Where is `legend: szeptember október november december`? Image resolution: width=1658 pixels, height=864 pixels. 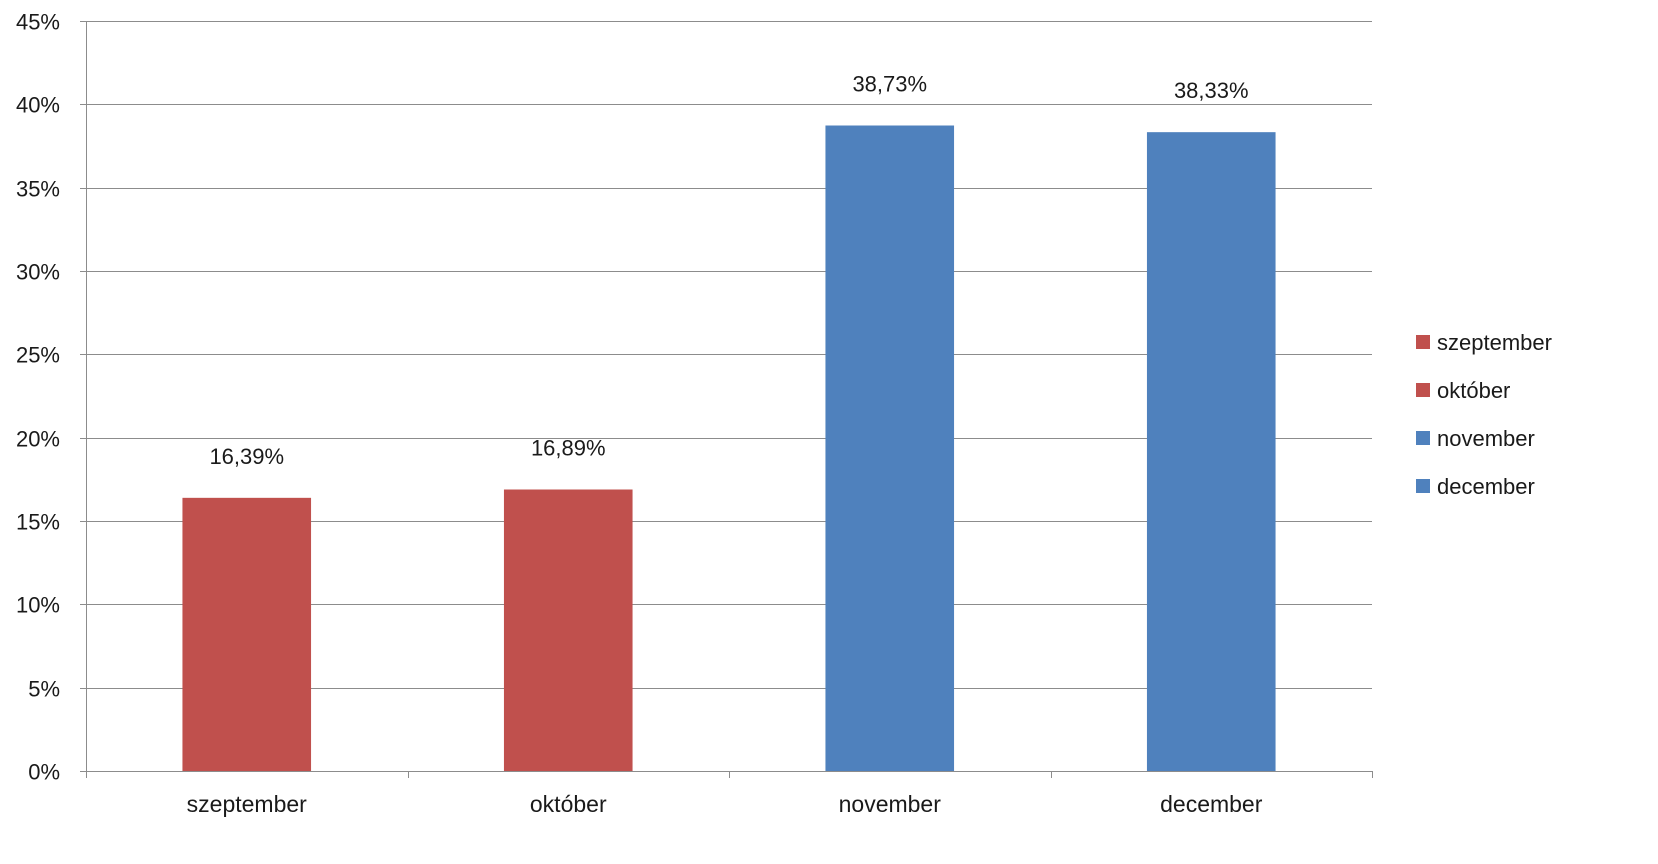 legend: szeptember október november december is located at coordinates (1484, 414).